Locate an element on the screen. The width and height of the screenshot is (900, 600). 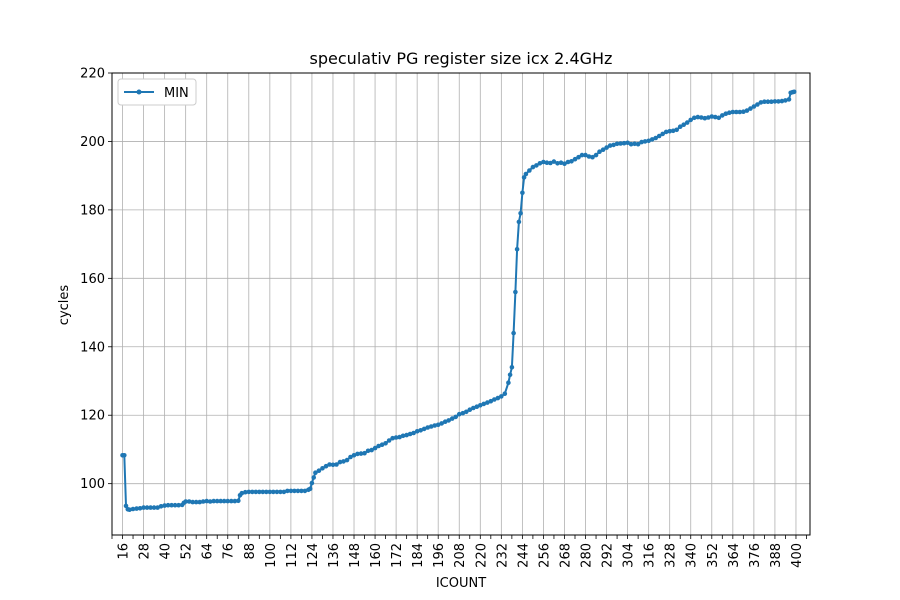
legend-box is located at coordinates (157, 92).